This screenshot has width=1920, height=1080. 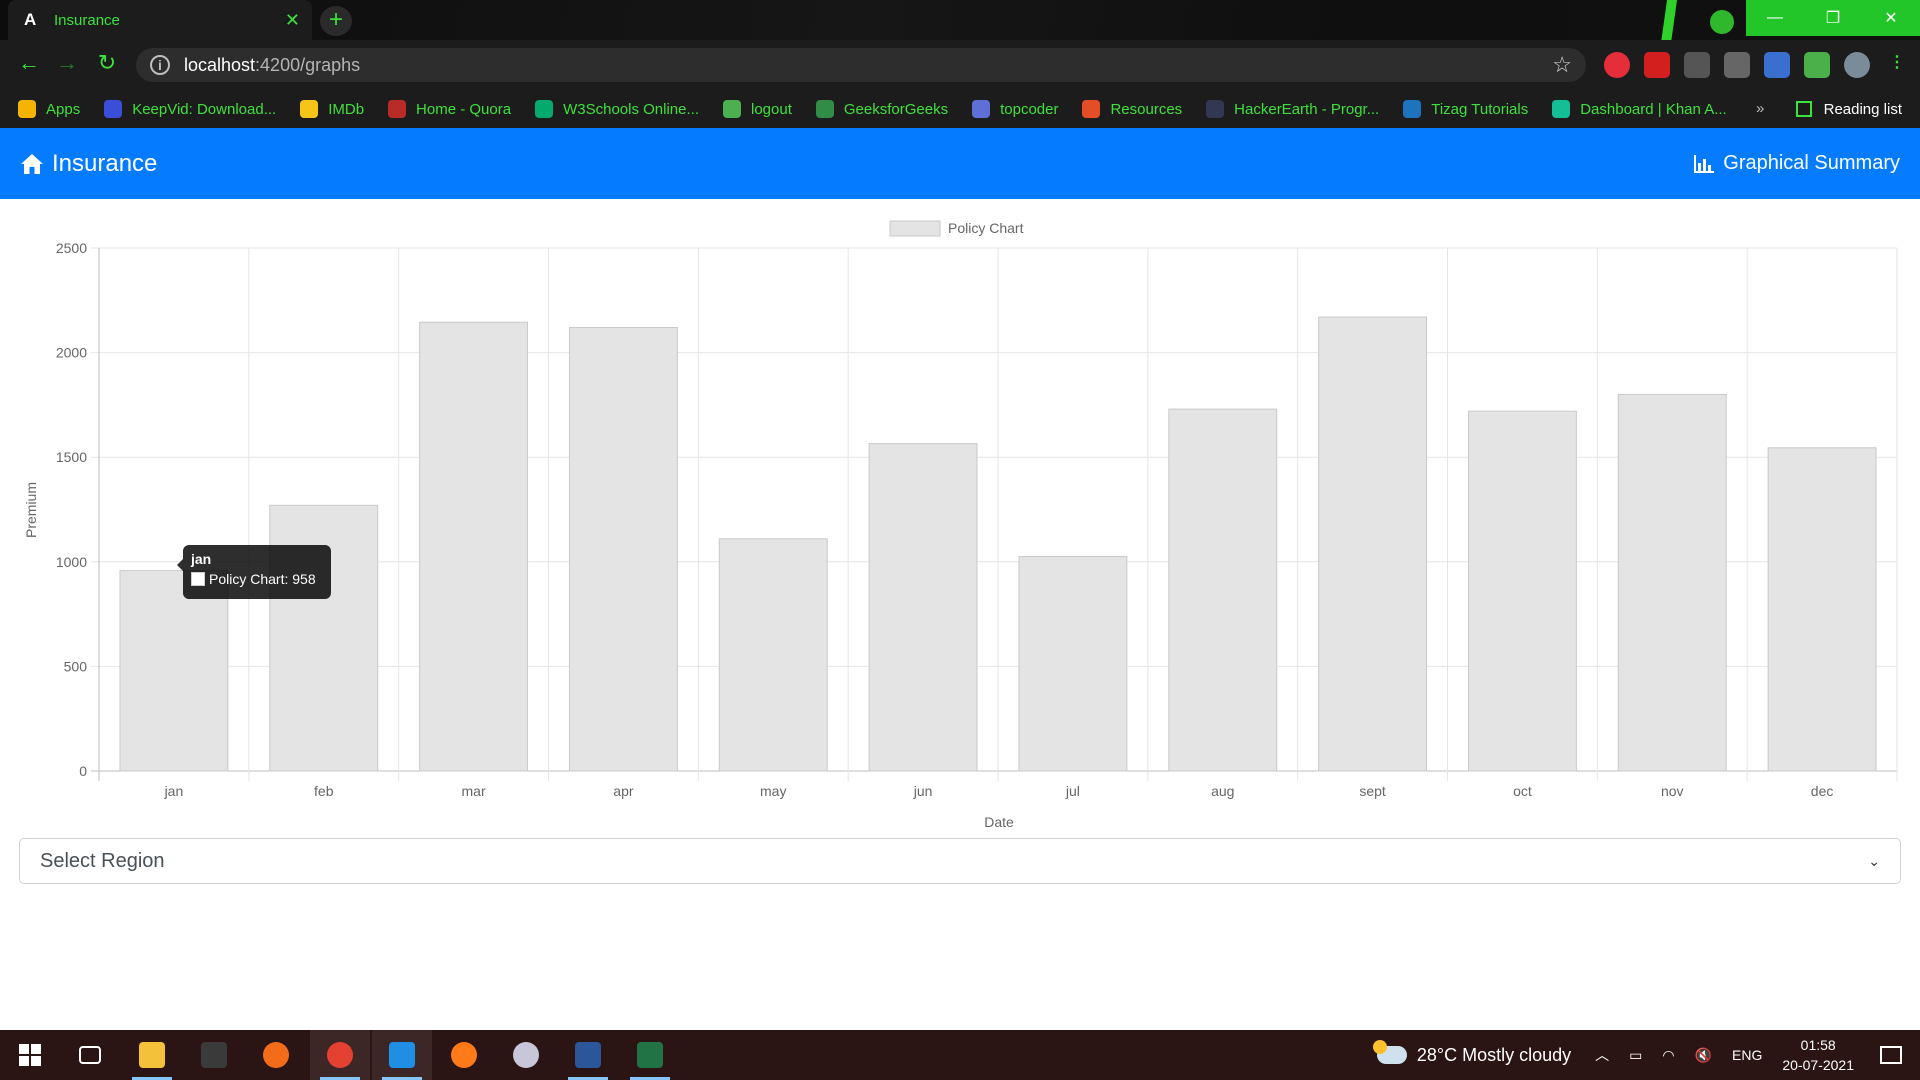 I want to click on reading-list-button: Reading list, so click(x=1848, y=109).